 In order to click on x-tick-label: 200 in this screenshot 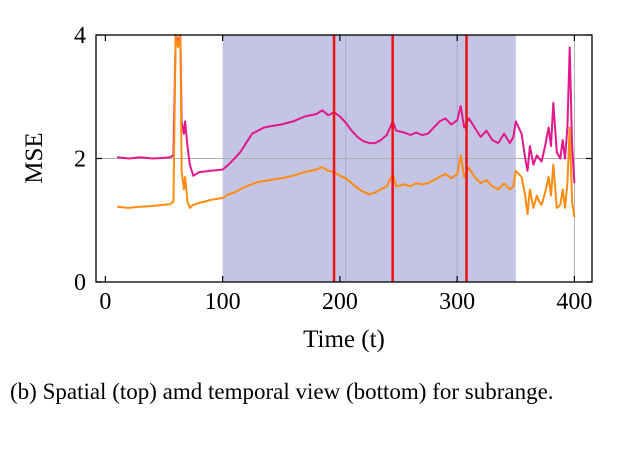, I will do `click(340, 302)`.